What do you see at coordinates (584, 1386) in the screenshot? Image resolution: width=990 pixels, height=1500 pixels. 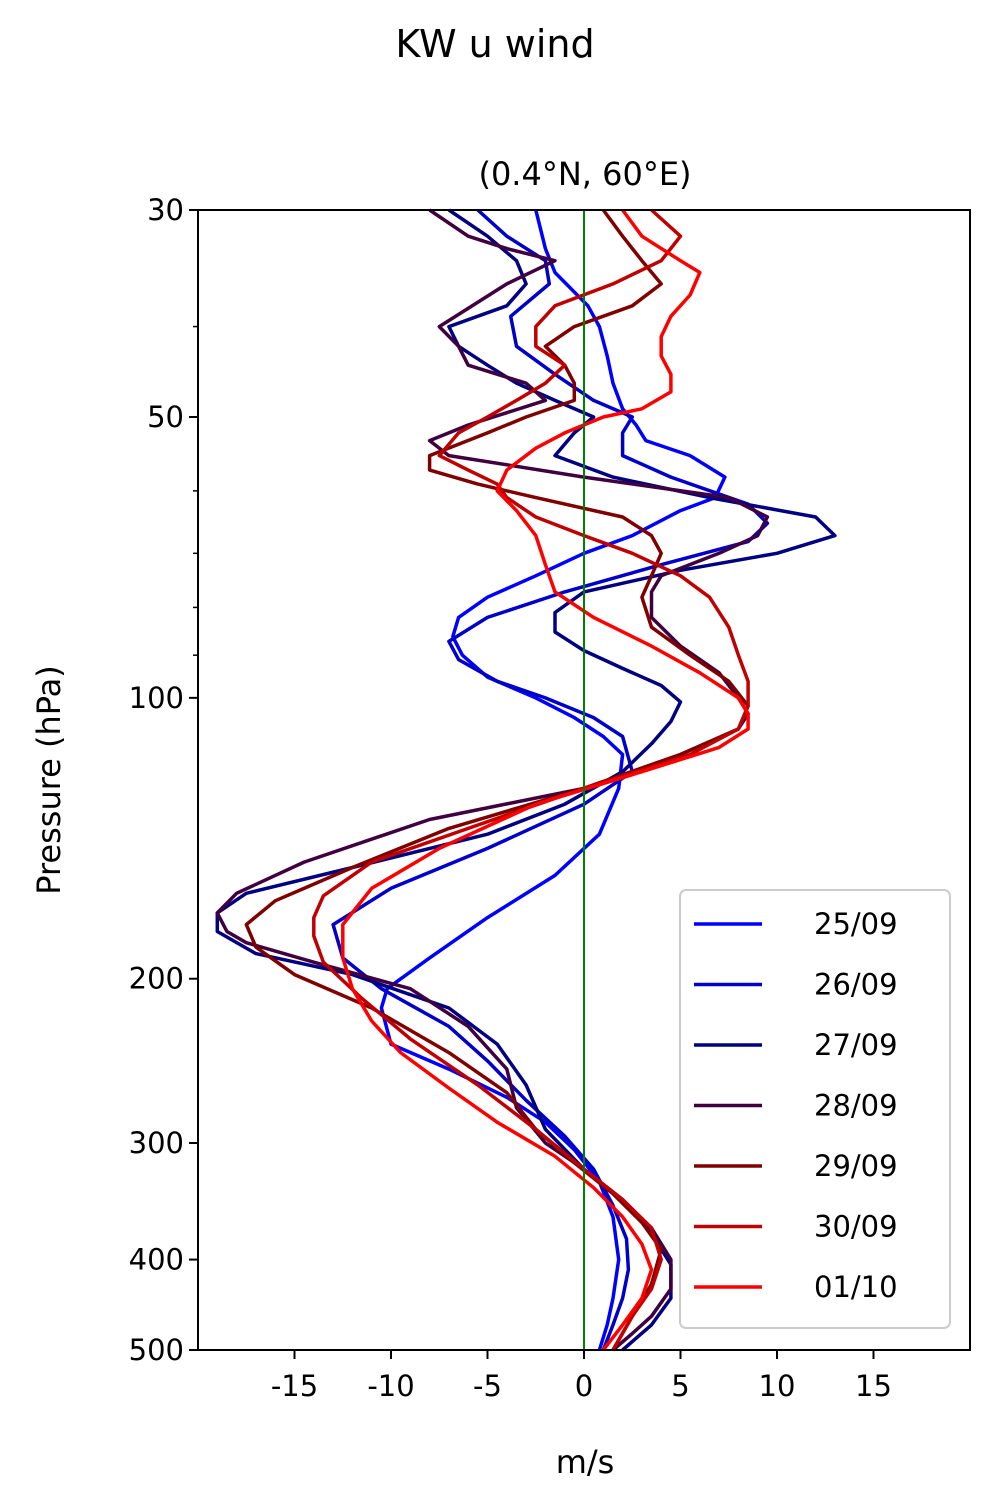 I see `x-tick-label: 0` at bounding box center [584, 1386].